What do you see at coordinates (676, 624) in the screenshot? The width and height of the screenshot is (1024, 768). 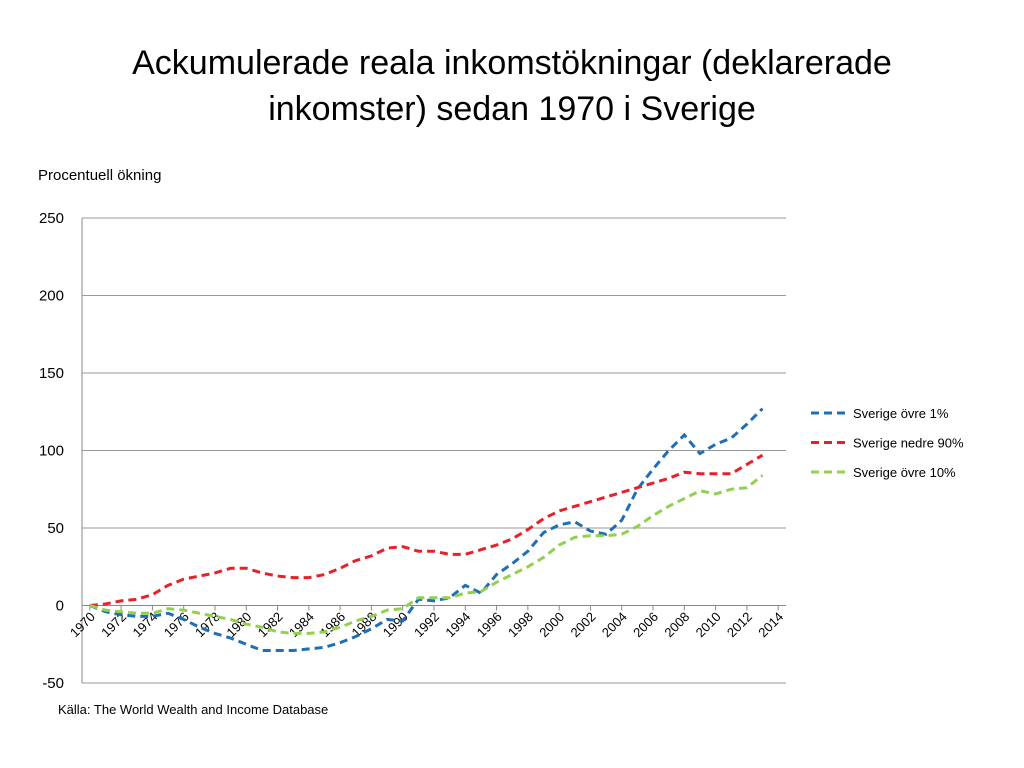 I see `x-tick-label: 2008` at bounding box center [676, 624].